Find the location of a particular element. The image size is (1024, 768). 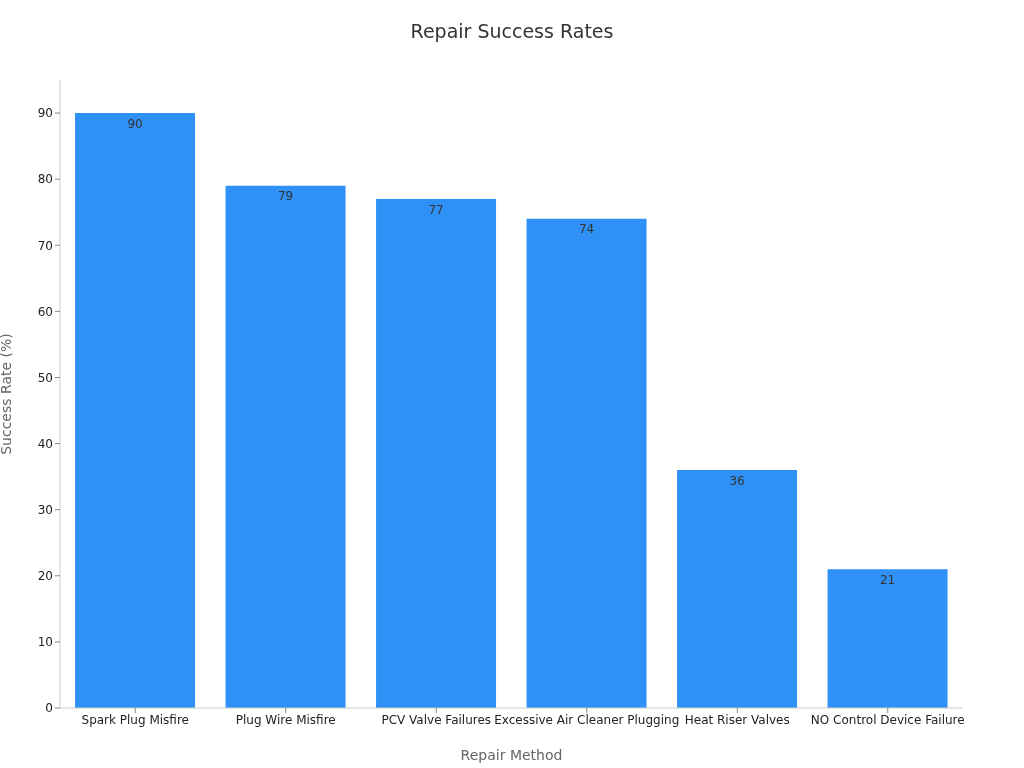

data-label: 36 is located at coordinates (737, 480).